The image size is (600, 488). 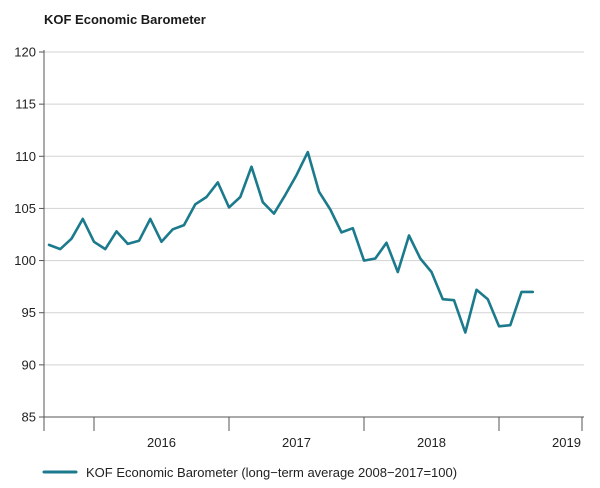 I want to click on y-tick-label: 85, so click(x=29, y=417).